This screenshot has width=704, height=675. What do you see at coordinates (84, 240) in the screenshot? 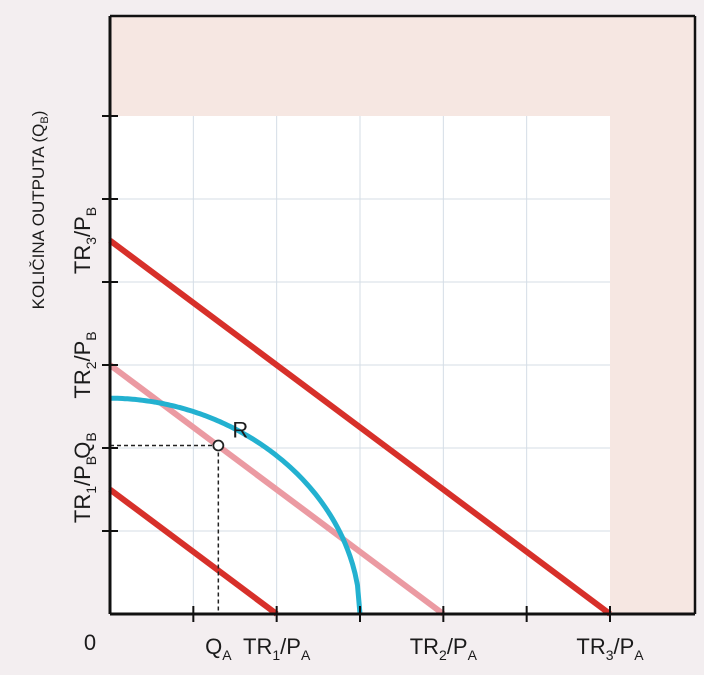
I see `y-label: TR3/PB` at bounding box center [84, 240].